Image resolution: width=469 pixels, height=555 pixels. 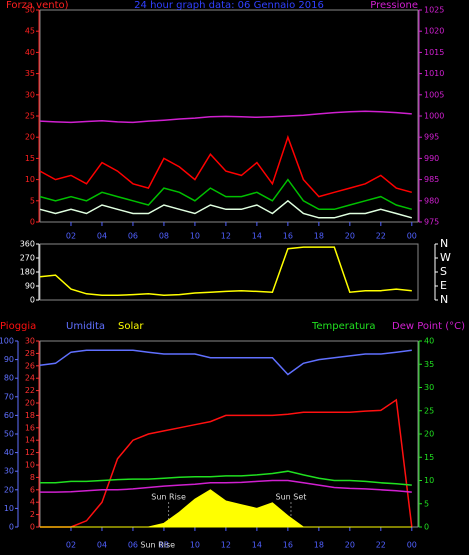 What do you see at coordinates (27, 272) in the screenshot?
I see `y-tick-label: 180` at bounding box center [27, 272].